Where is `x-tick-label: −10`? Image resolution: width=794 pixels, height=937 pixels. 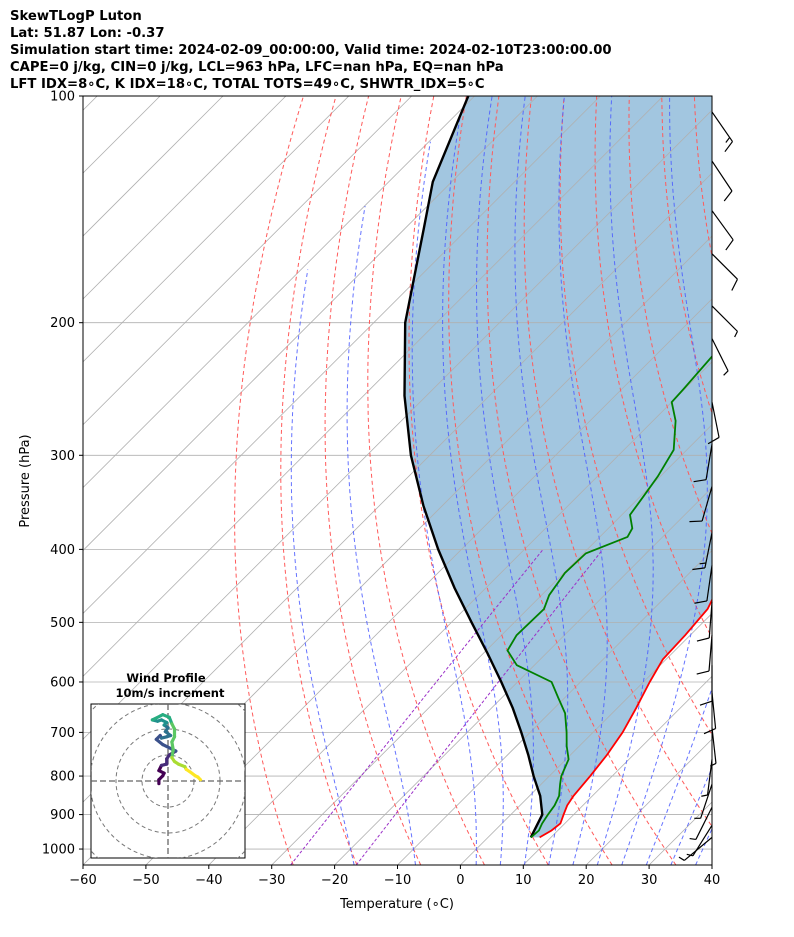 x-tick-label: −10 is located at coordinates (397, 880).